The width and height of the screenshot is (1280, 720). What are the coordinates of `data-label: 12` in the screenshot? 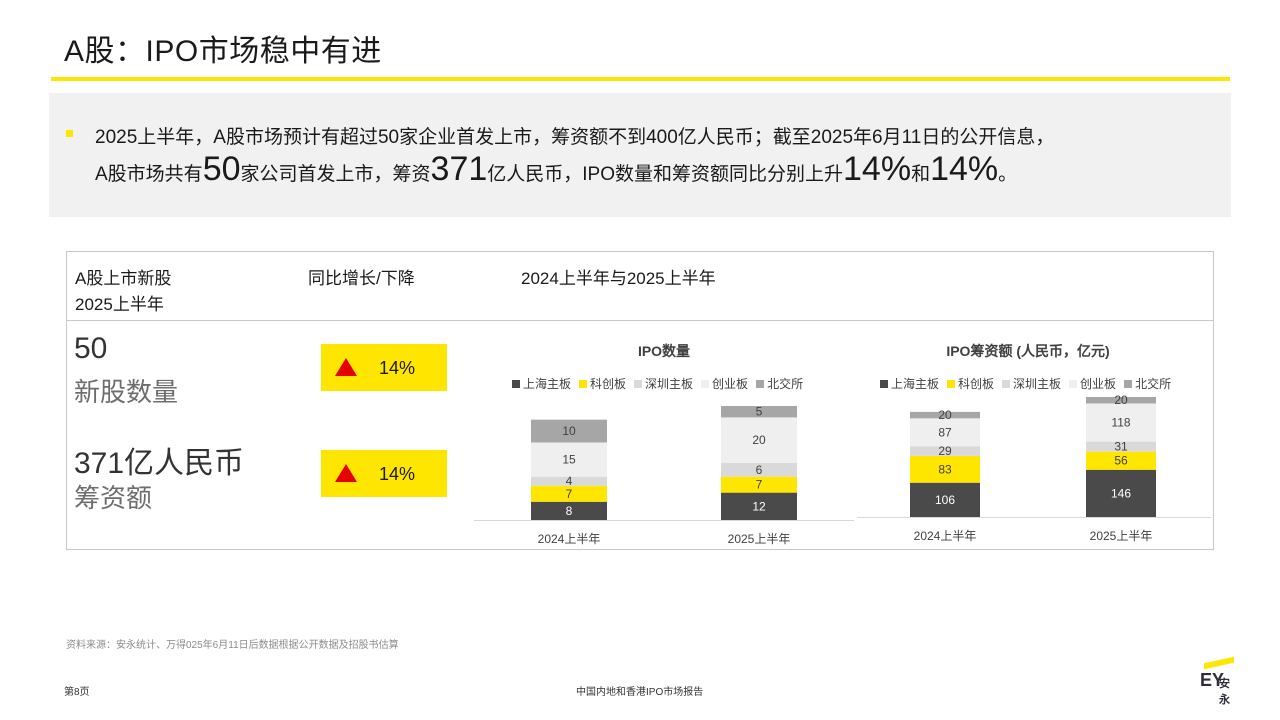 It's located at (759, 506).